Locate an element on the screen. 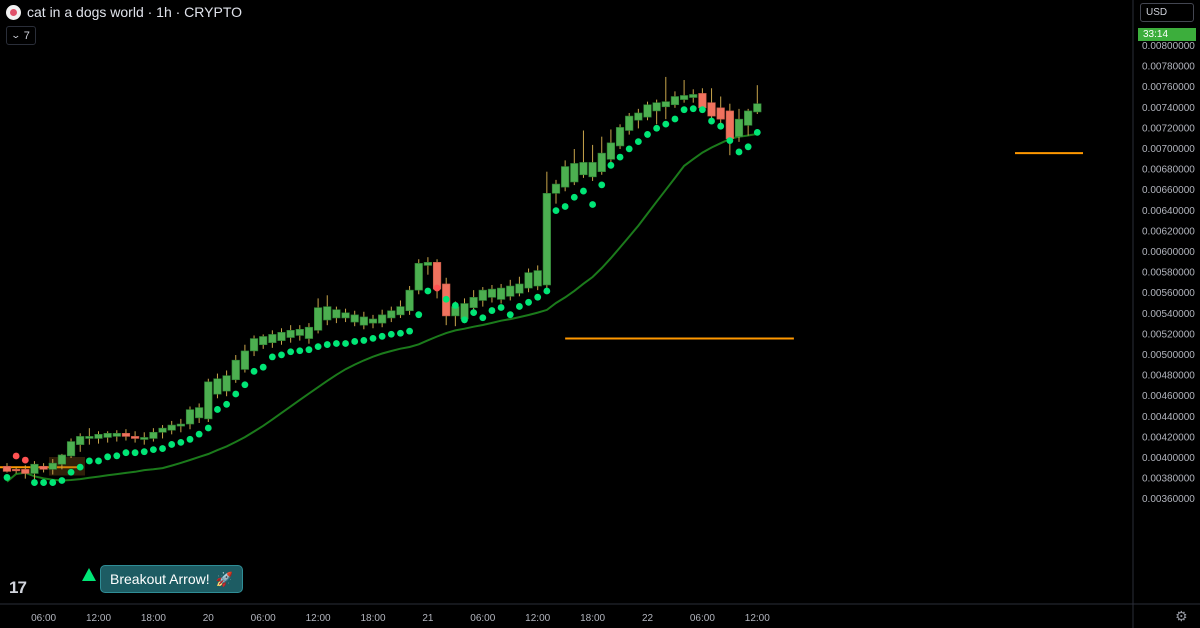  x-tick-label: 22 is located at coordinates (648, 618).